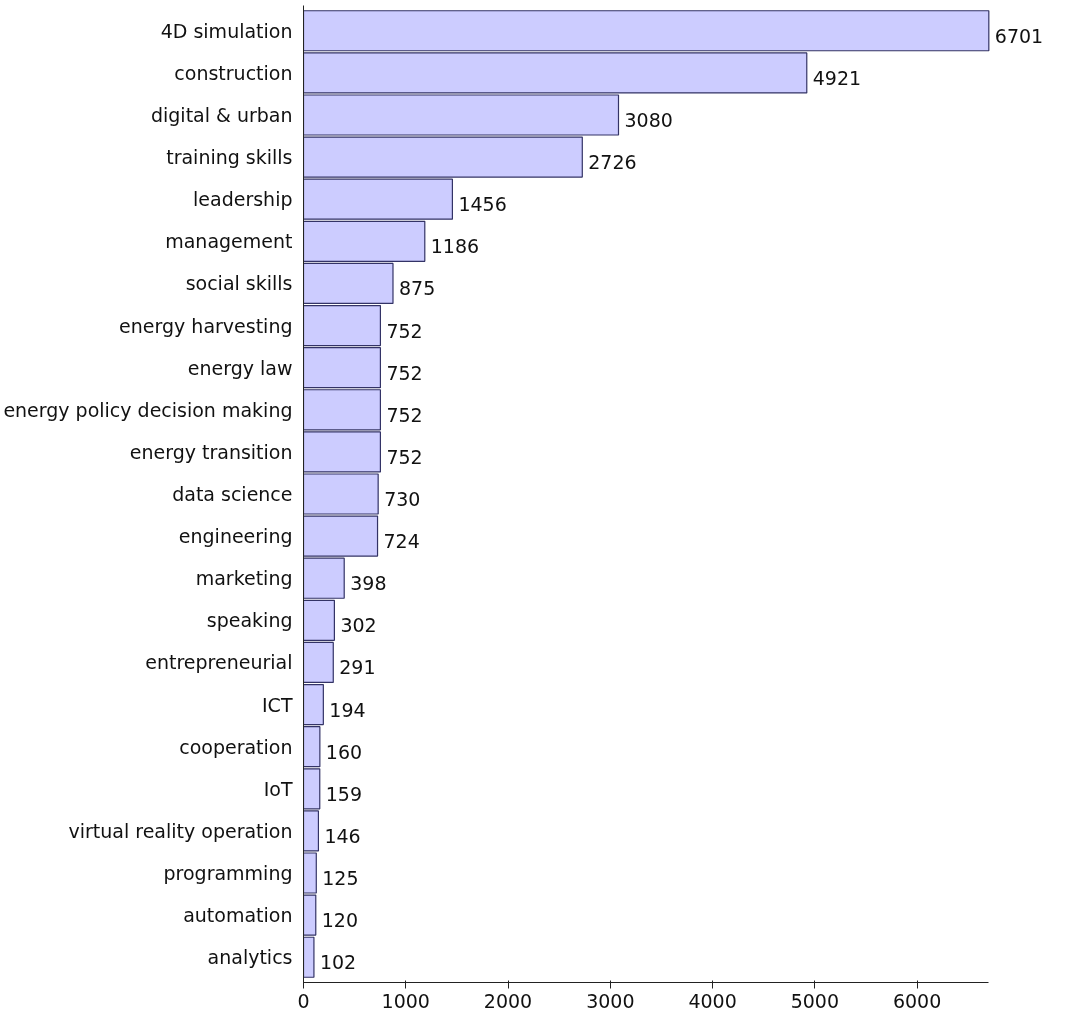  Describe the element at coordinates (219, 662) in the screenshot. I see `y-tick-label: entrepreneurial` at that location.